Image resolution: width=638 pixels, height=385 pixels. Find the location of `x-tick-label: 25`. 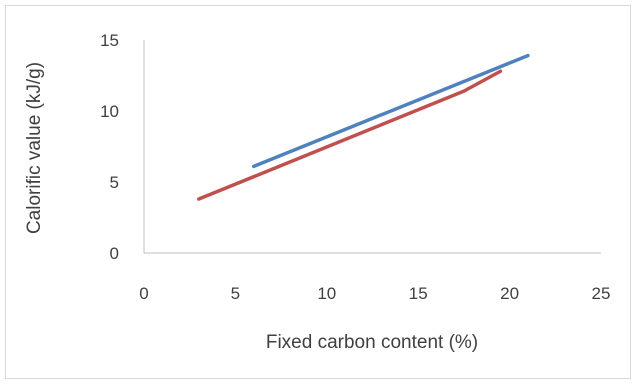

x-tick-label: 25 is located at coordinates (601, 293).